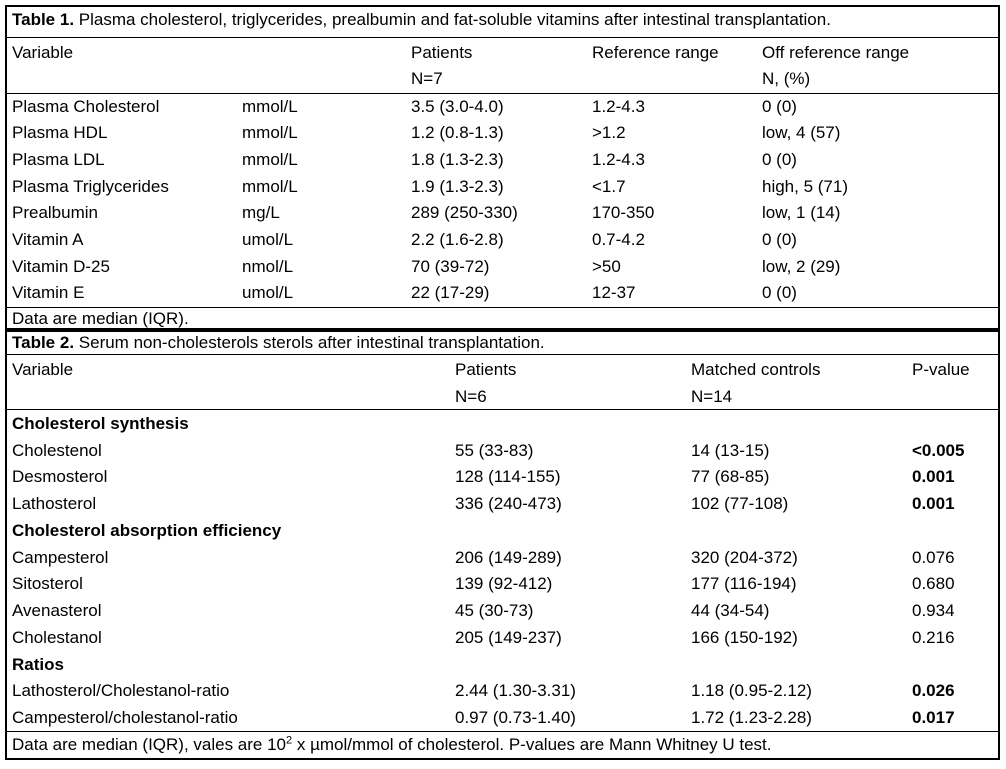  What do you see at coordinates (504, 583) in the screenshot?
I see `row-patients: 139 (92-412)` at bounding box center [504, 583].